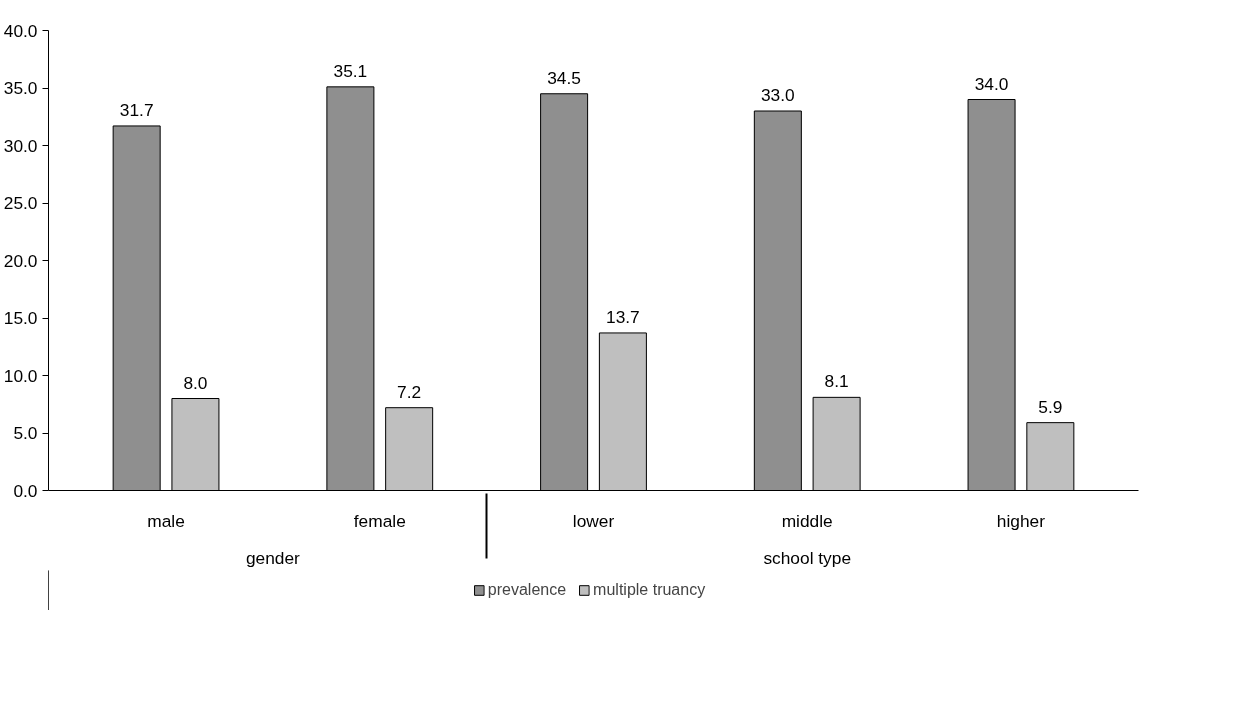 The height and width of the screenshot is (717, 1241). What do you see at coordinates (807, 557) in the screenshot?
I see `text: school type` at bounding box center [807, 557].